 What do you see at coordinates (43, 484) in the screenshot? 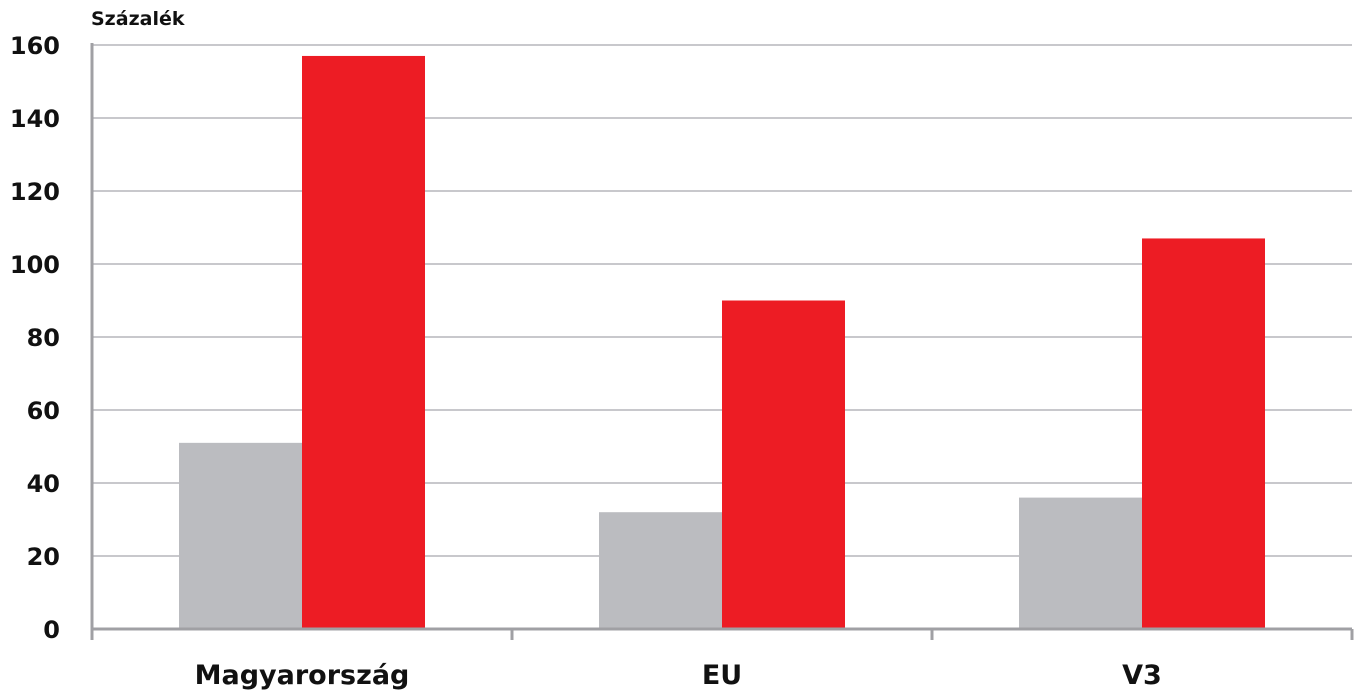
I see `y-tick-label: 40` at bounding box center [43, 484].